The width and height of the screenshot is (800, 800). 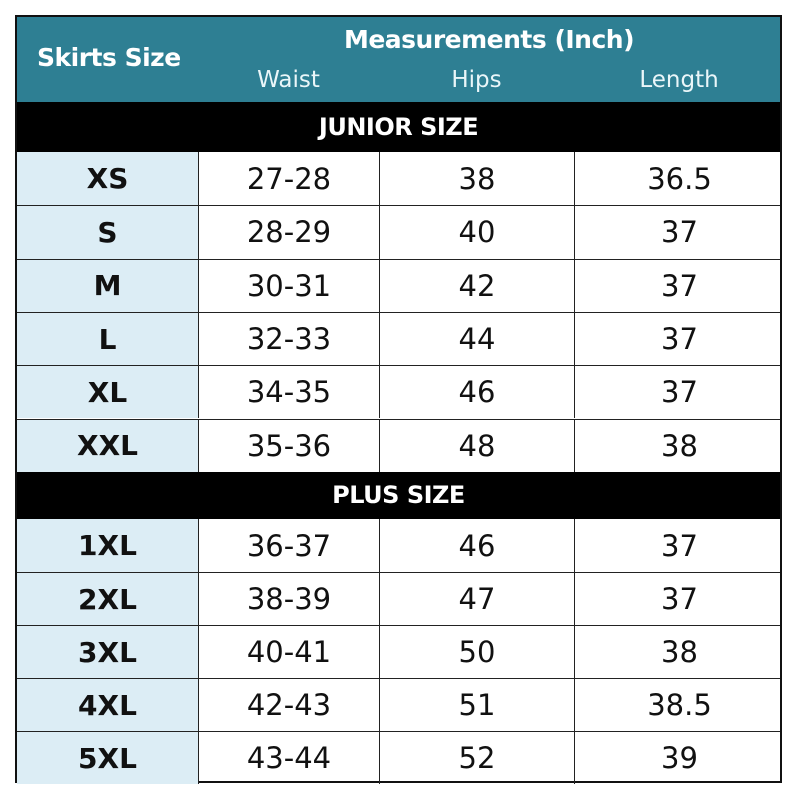 I want to click on table-row: XL 34-35 46 37, so click(x=398, y=392).